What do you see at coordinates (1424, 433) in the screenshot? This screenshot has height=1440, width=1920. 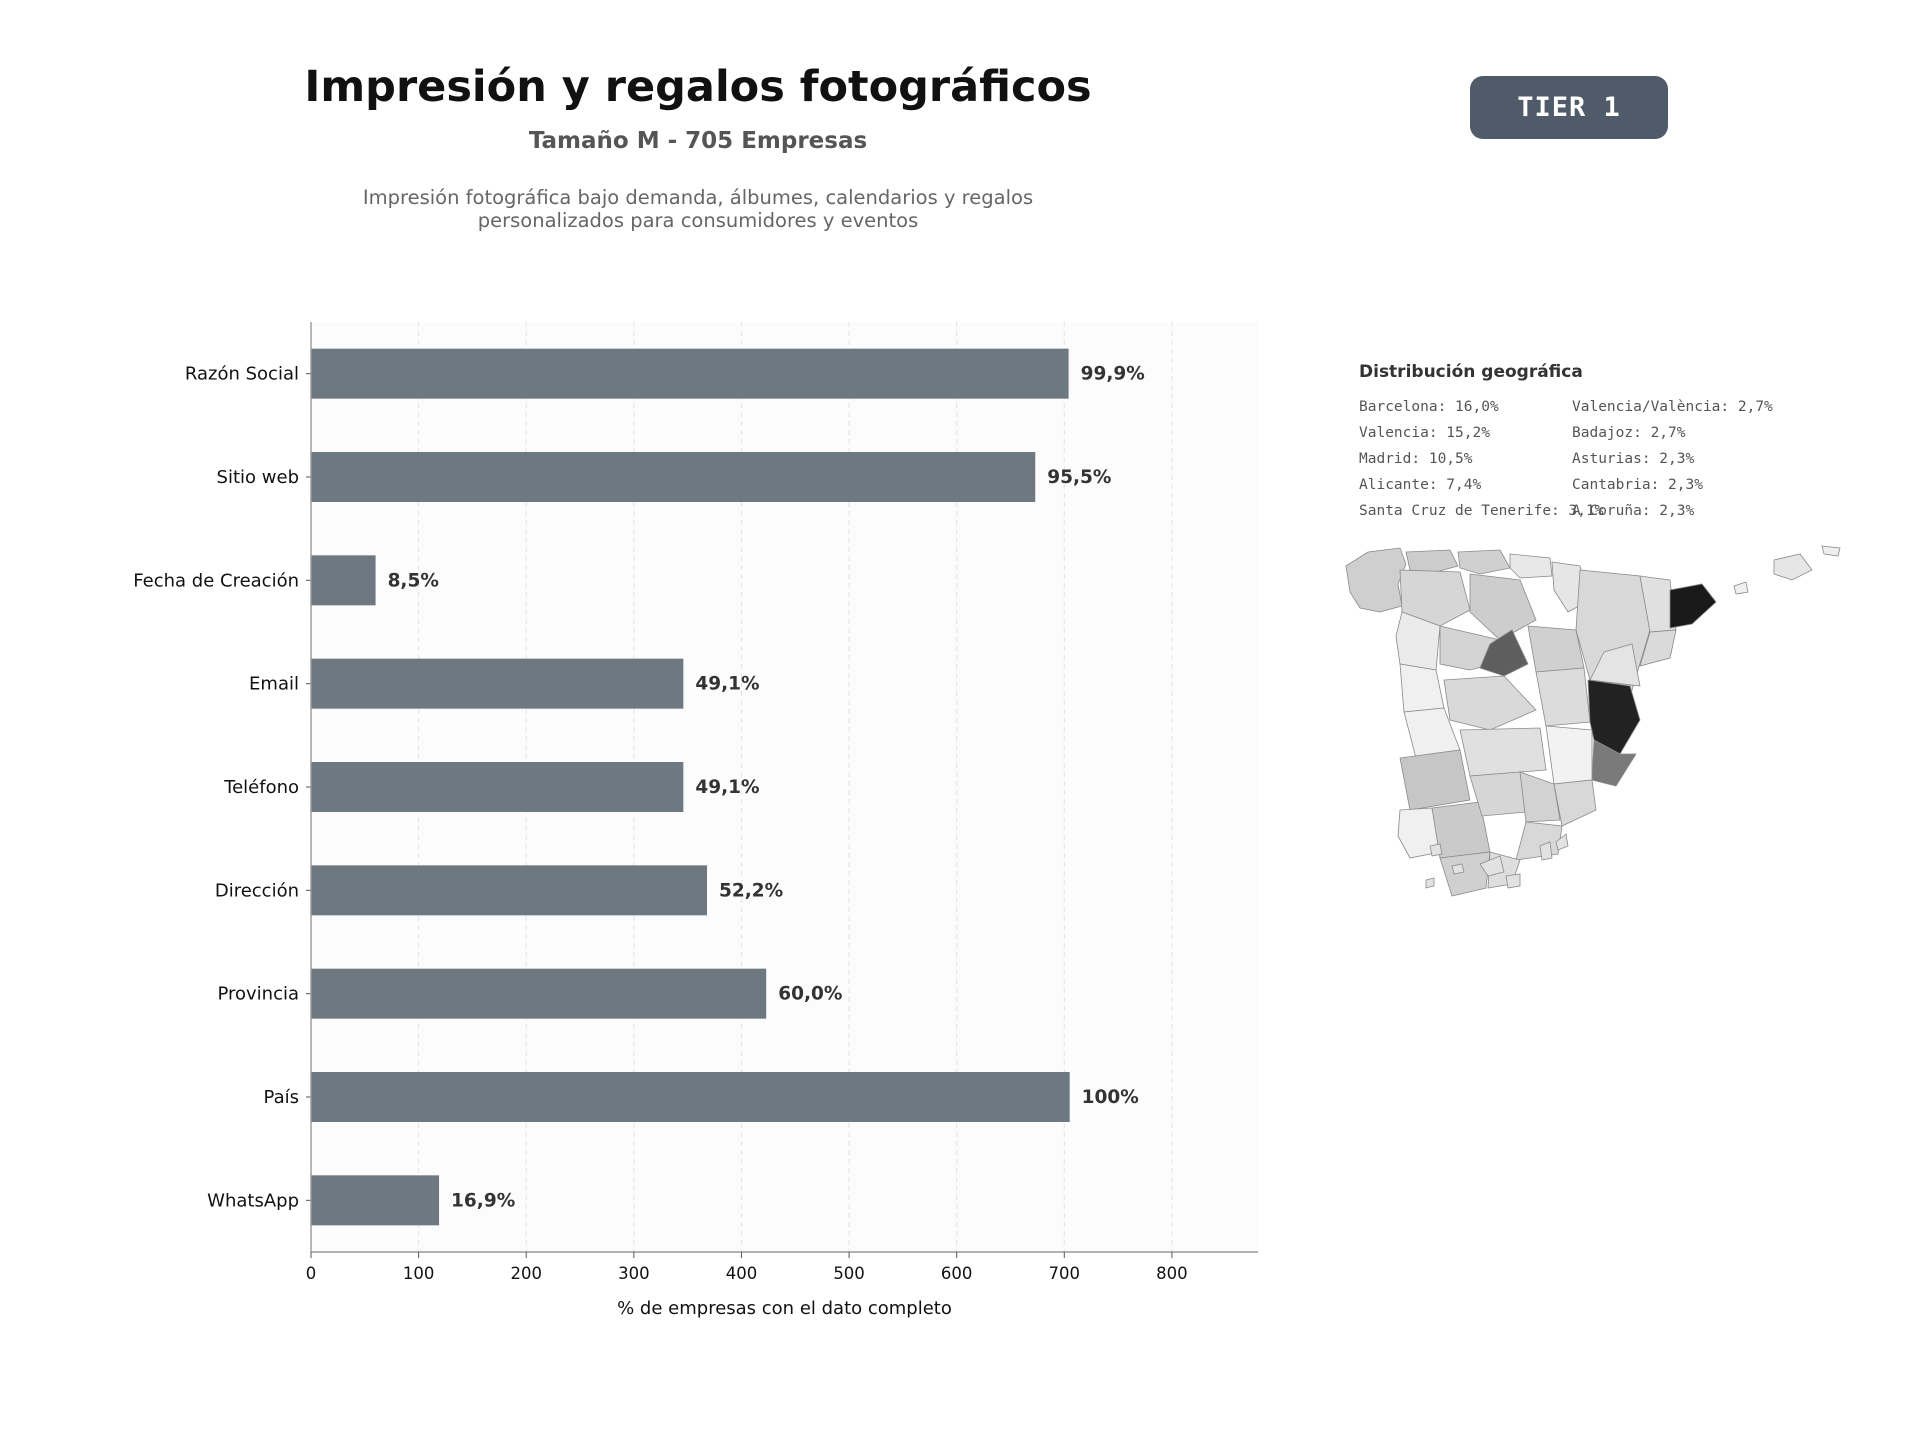 I see `geo-item: Valencia: 15,2%` at bounding box center [1424, 433].